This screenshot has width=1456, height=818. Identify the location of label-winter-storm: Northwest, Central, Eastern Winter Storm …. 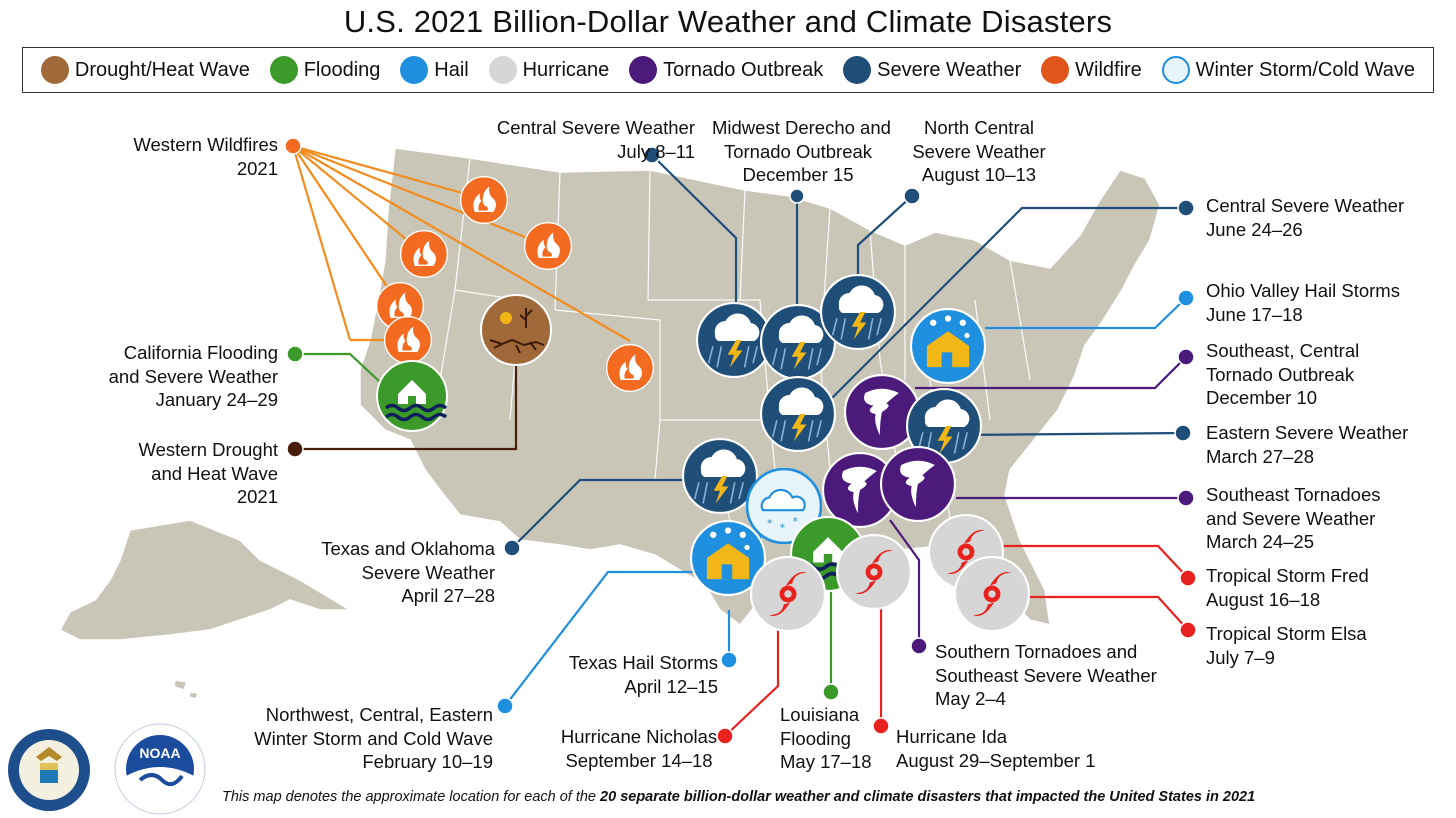
(373, 738).